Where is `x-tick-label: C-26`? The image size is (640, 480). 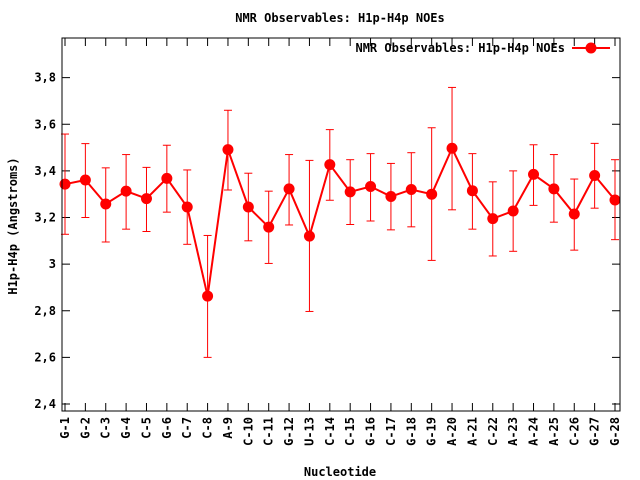
x-tick-label: C-26 is located at coordinates (574, 431).